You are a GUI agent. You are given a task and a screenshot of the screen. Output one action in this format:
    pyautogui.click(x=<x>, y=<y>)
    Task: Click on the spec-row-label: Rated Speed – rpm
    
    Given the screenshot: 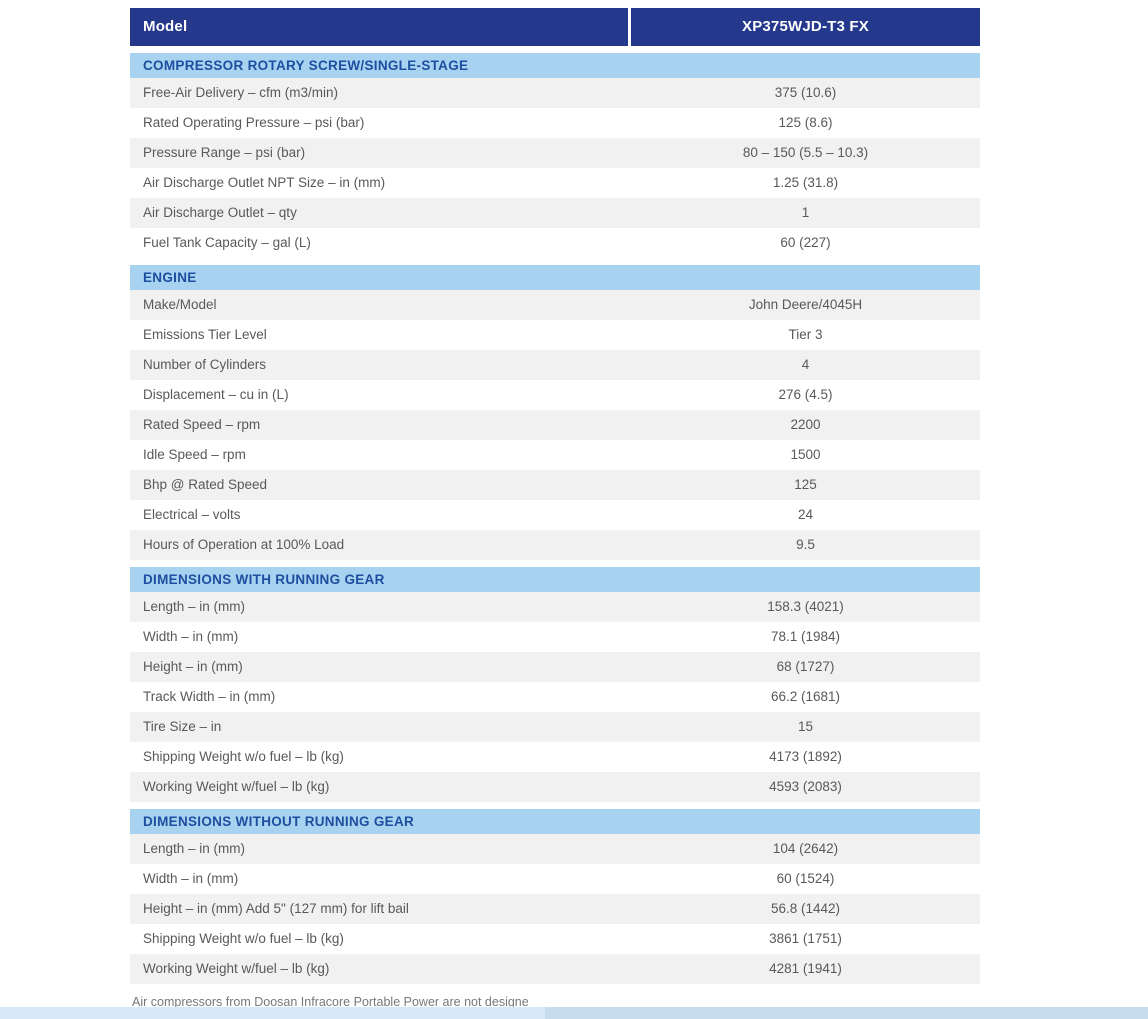 What is the action you would take?
    pyautogui.click(x=202, y=424)
    